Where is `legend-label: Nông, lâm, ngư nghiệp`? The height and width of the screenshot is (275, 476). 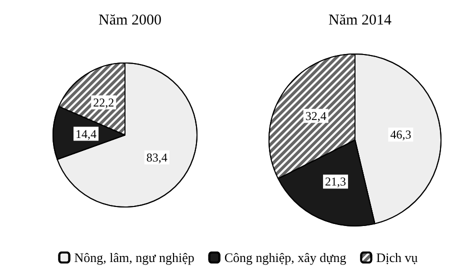 legend-label: Nông, lâm, ngư nghiệp is located at coordinates (134, 257).